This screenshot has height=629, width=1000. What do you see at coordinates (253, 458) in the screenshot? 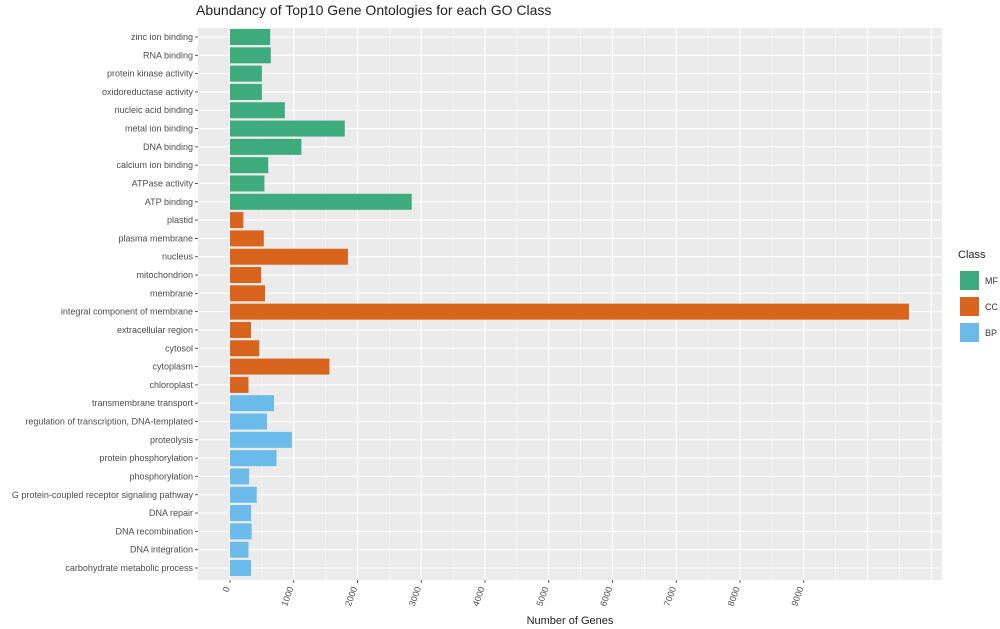
I see `bar-protein-phosphorylation` at bounding box center [253, 458].